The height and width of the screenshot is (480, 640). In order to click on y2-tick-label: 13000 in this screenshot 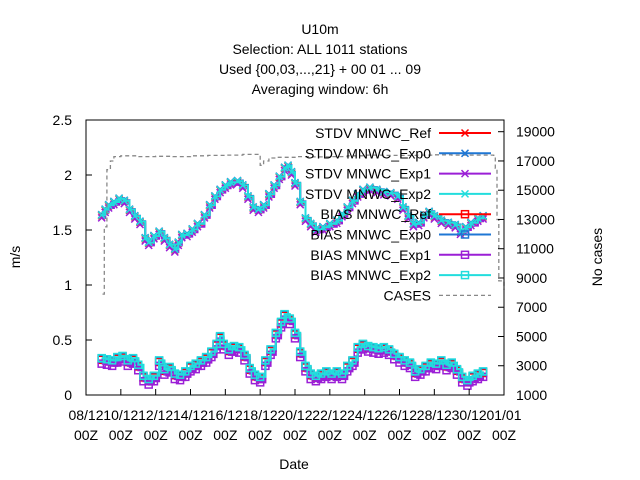, I will do `click(535, 219)`.